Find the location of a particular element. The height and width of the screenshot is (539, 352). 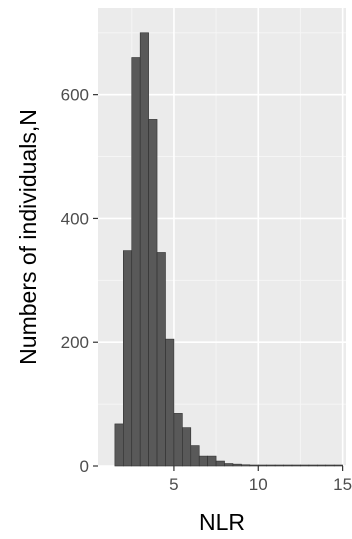

y-tick-label: 600 is located at coordinates (75, 95).